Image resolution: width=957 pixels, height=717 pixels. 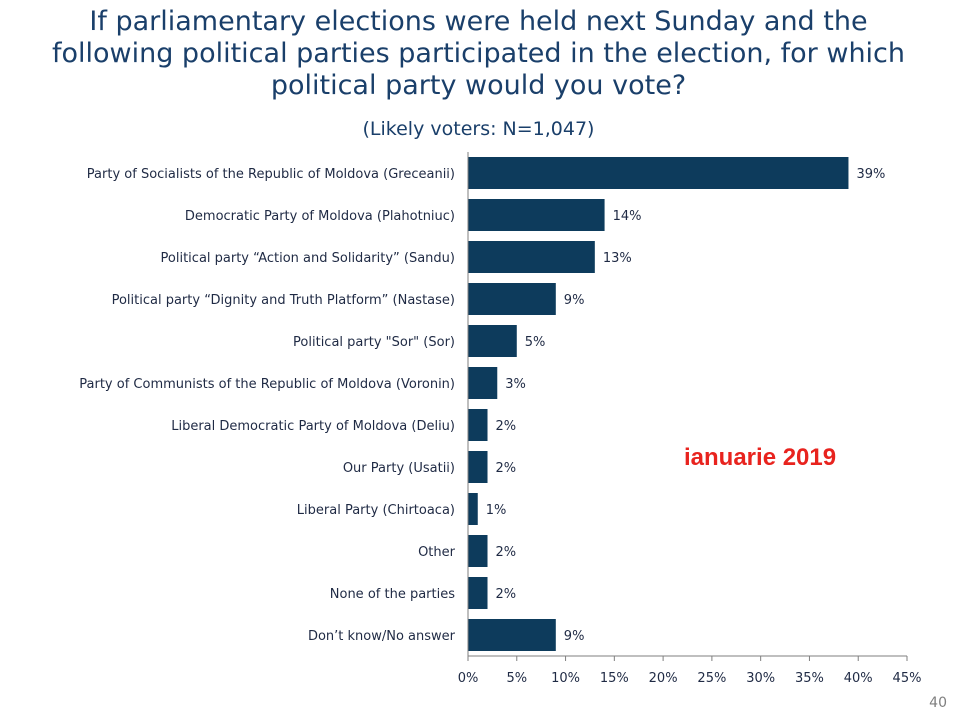 I want to click on value-label-4: 5%, so click(x=535, y=342).